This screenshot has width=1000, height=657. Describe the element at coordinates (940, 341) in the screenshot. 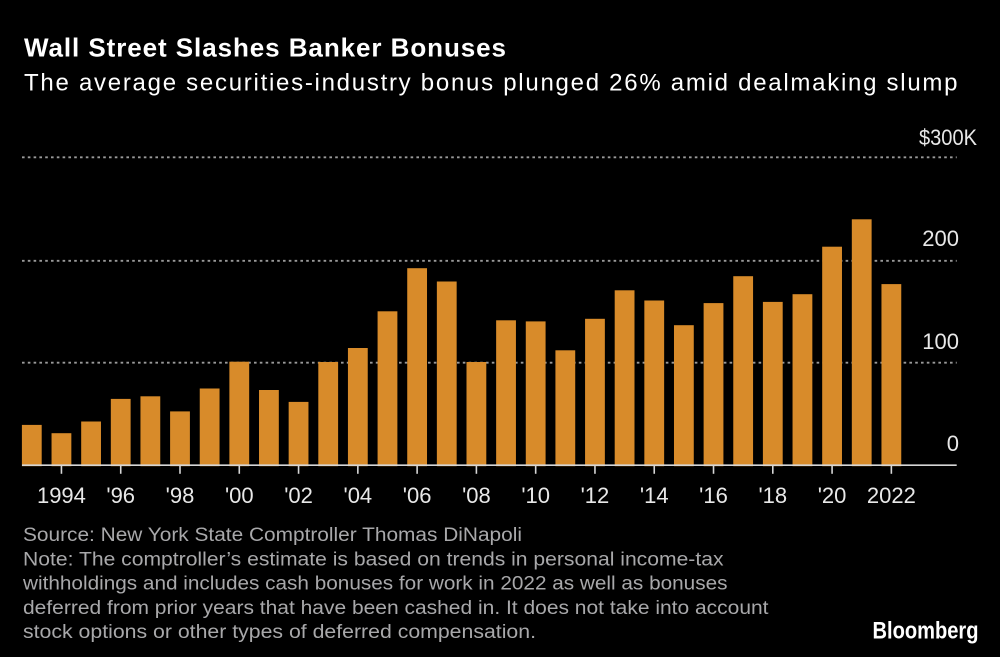

I see `svg-text: 100` at that location.